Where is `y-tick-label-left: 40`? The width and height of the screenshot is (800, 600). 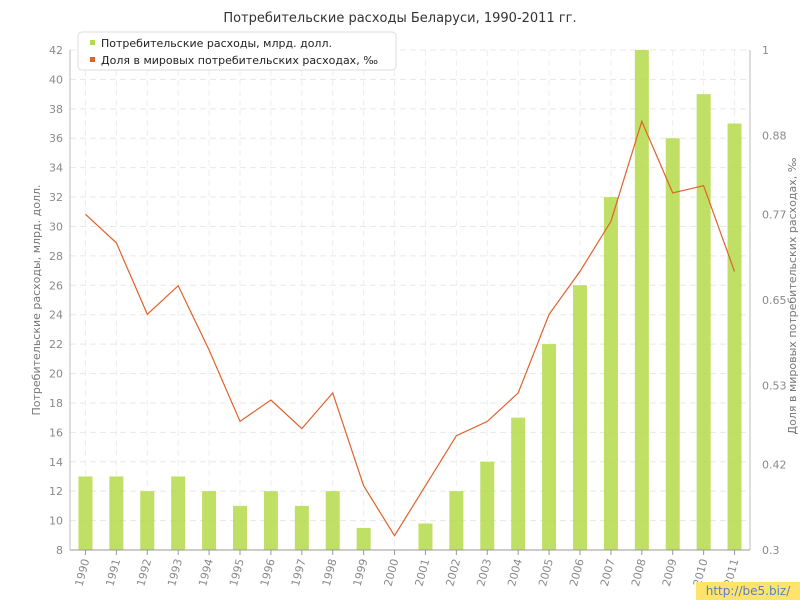
y-tick-label-left: 40 is located at coordinates (56, 79).